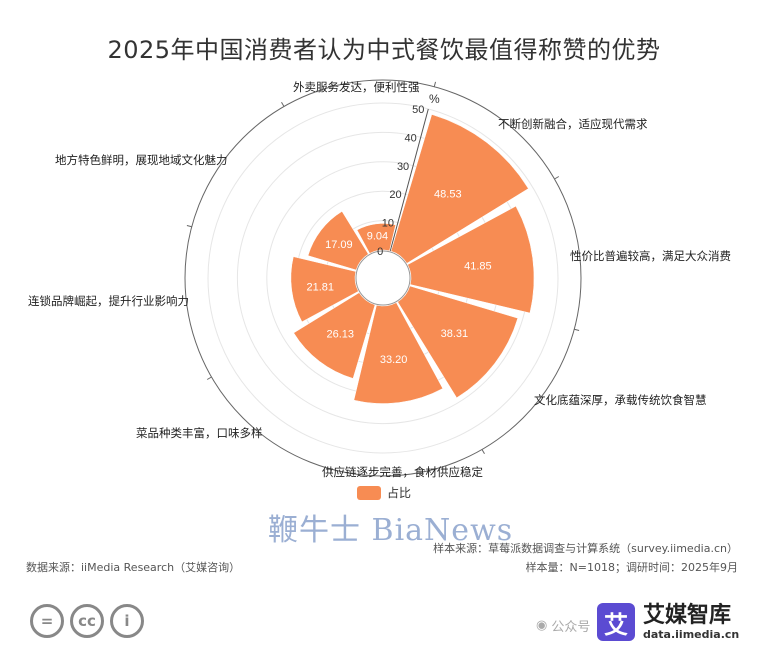 This screenshot has width=768, height=658. I want to click on radial-tick-label: 0, so click(380, 252).